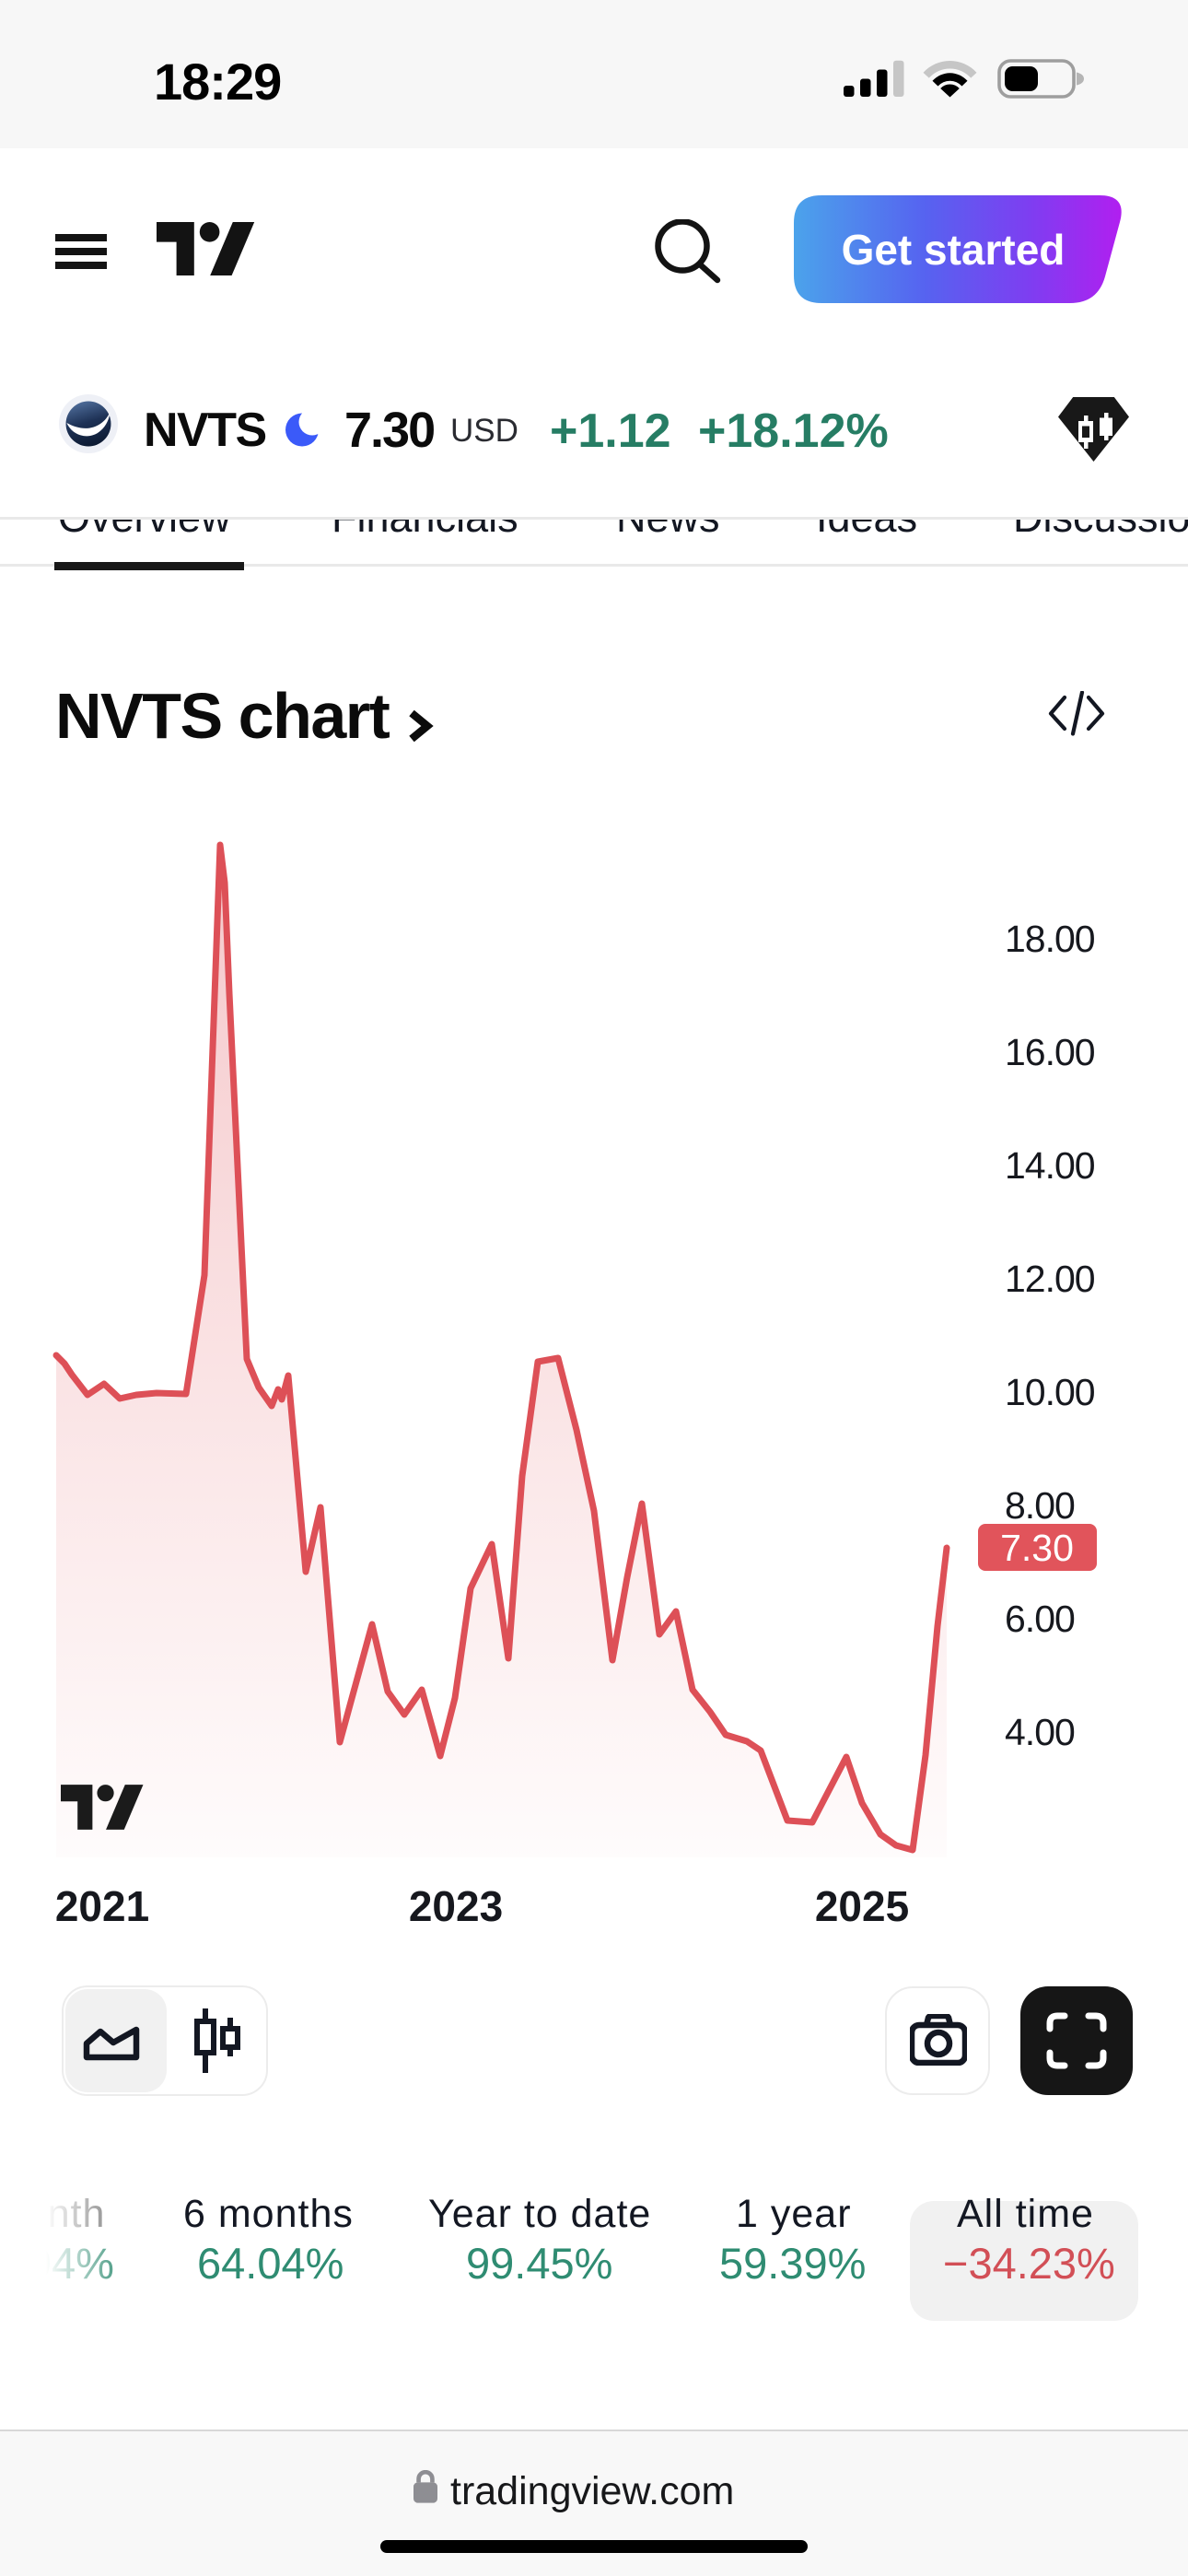 This screenshot has width=1188, height=2576. I want to click on svg-text: 2021, so click(102, 1906).